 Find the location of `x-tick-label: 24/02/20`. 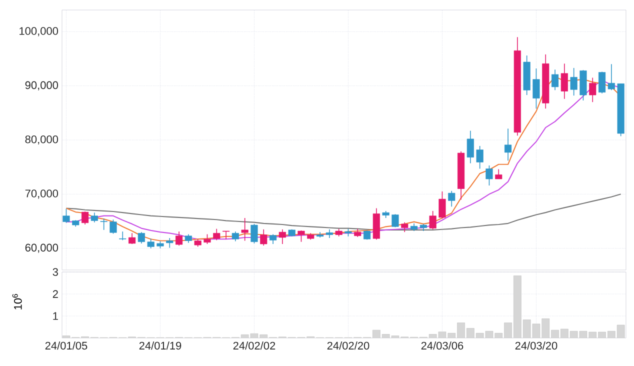

x-tick-label: 24/02/20 is located at coordinates (348, 346).